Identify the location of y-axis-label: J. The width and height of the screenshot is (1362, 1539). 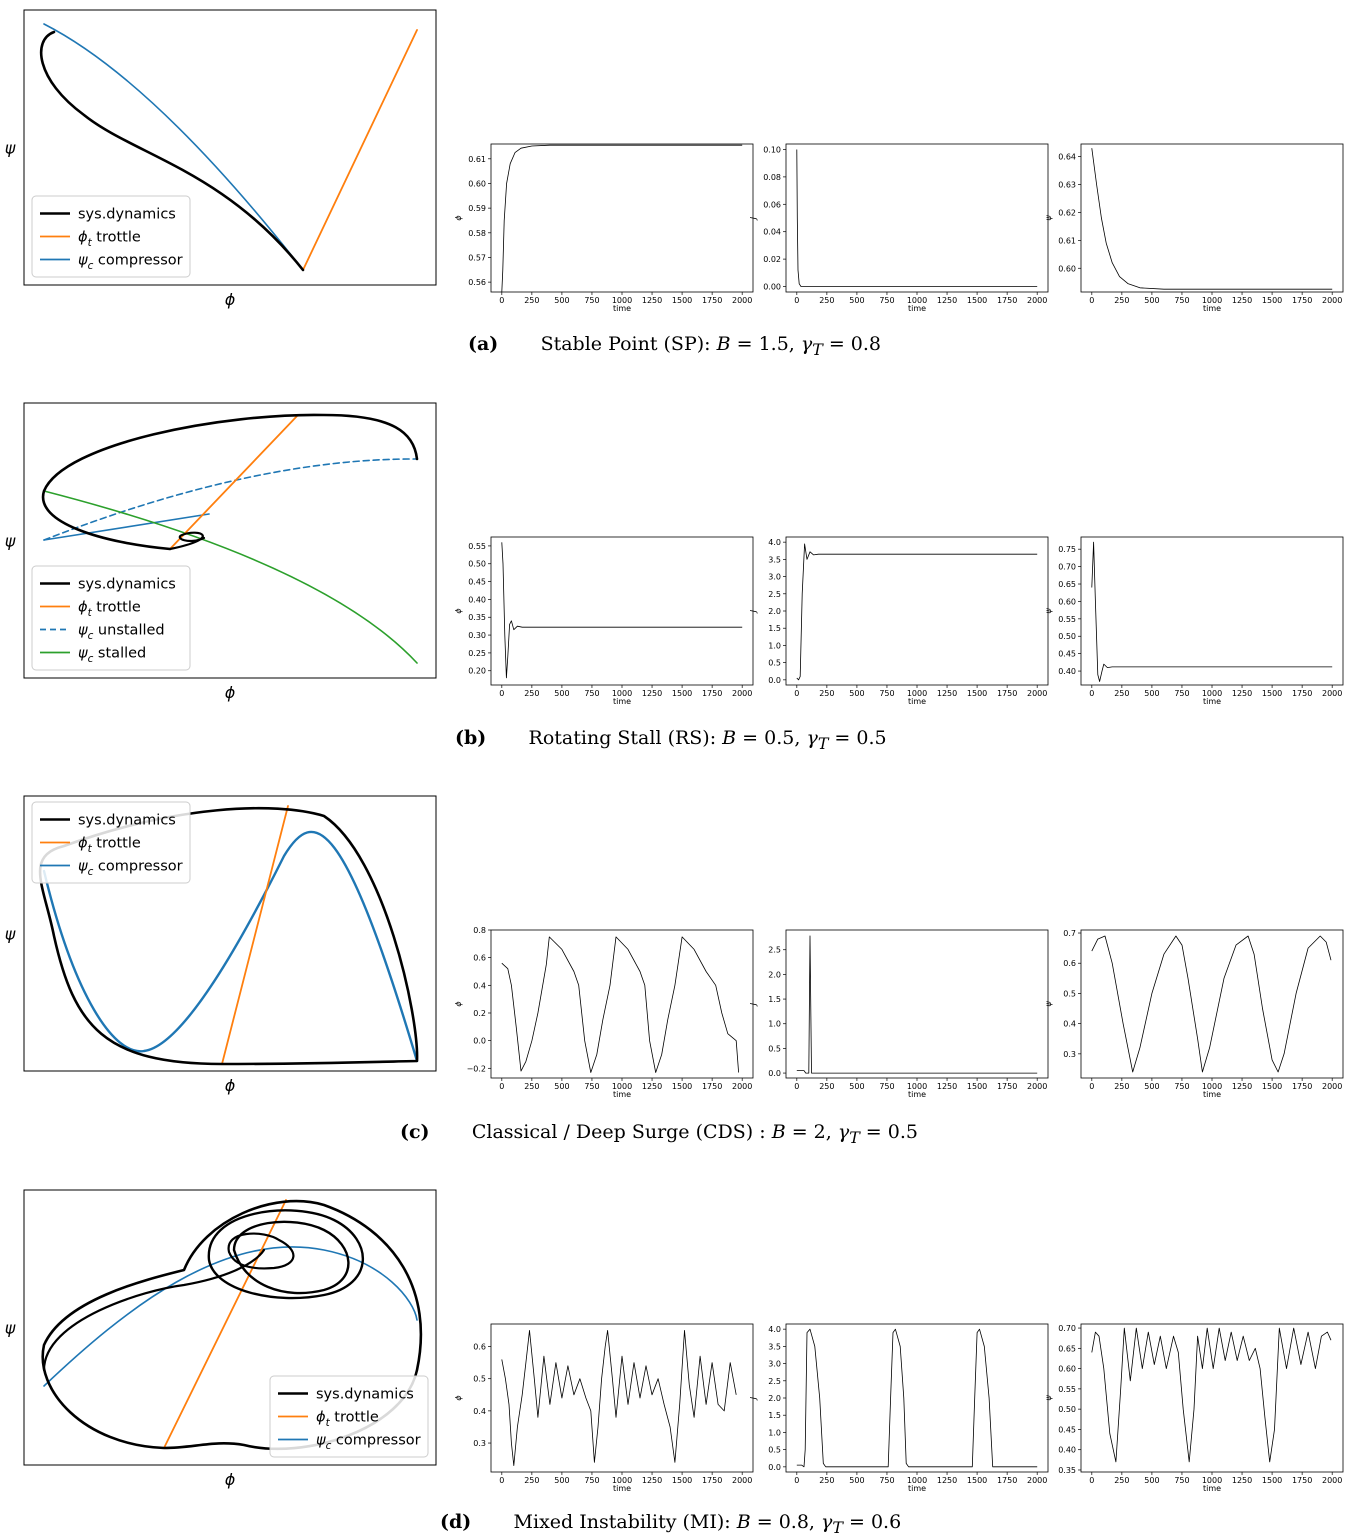
(753, 611).